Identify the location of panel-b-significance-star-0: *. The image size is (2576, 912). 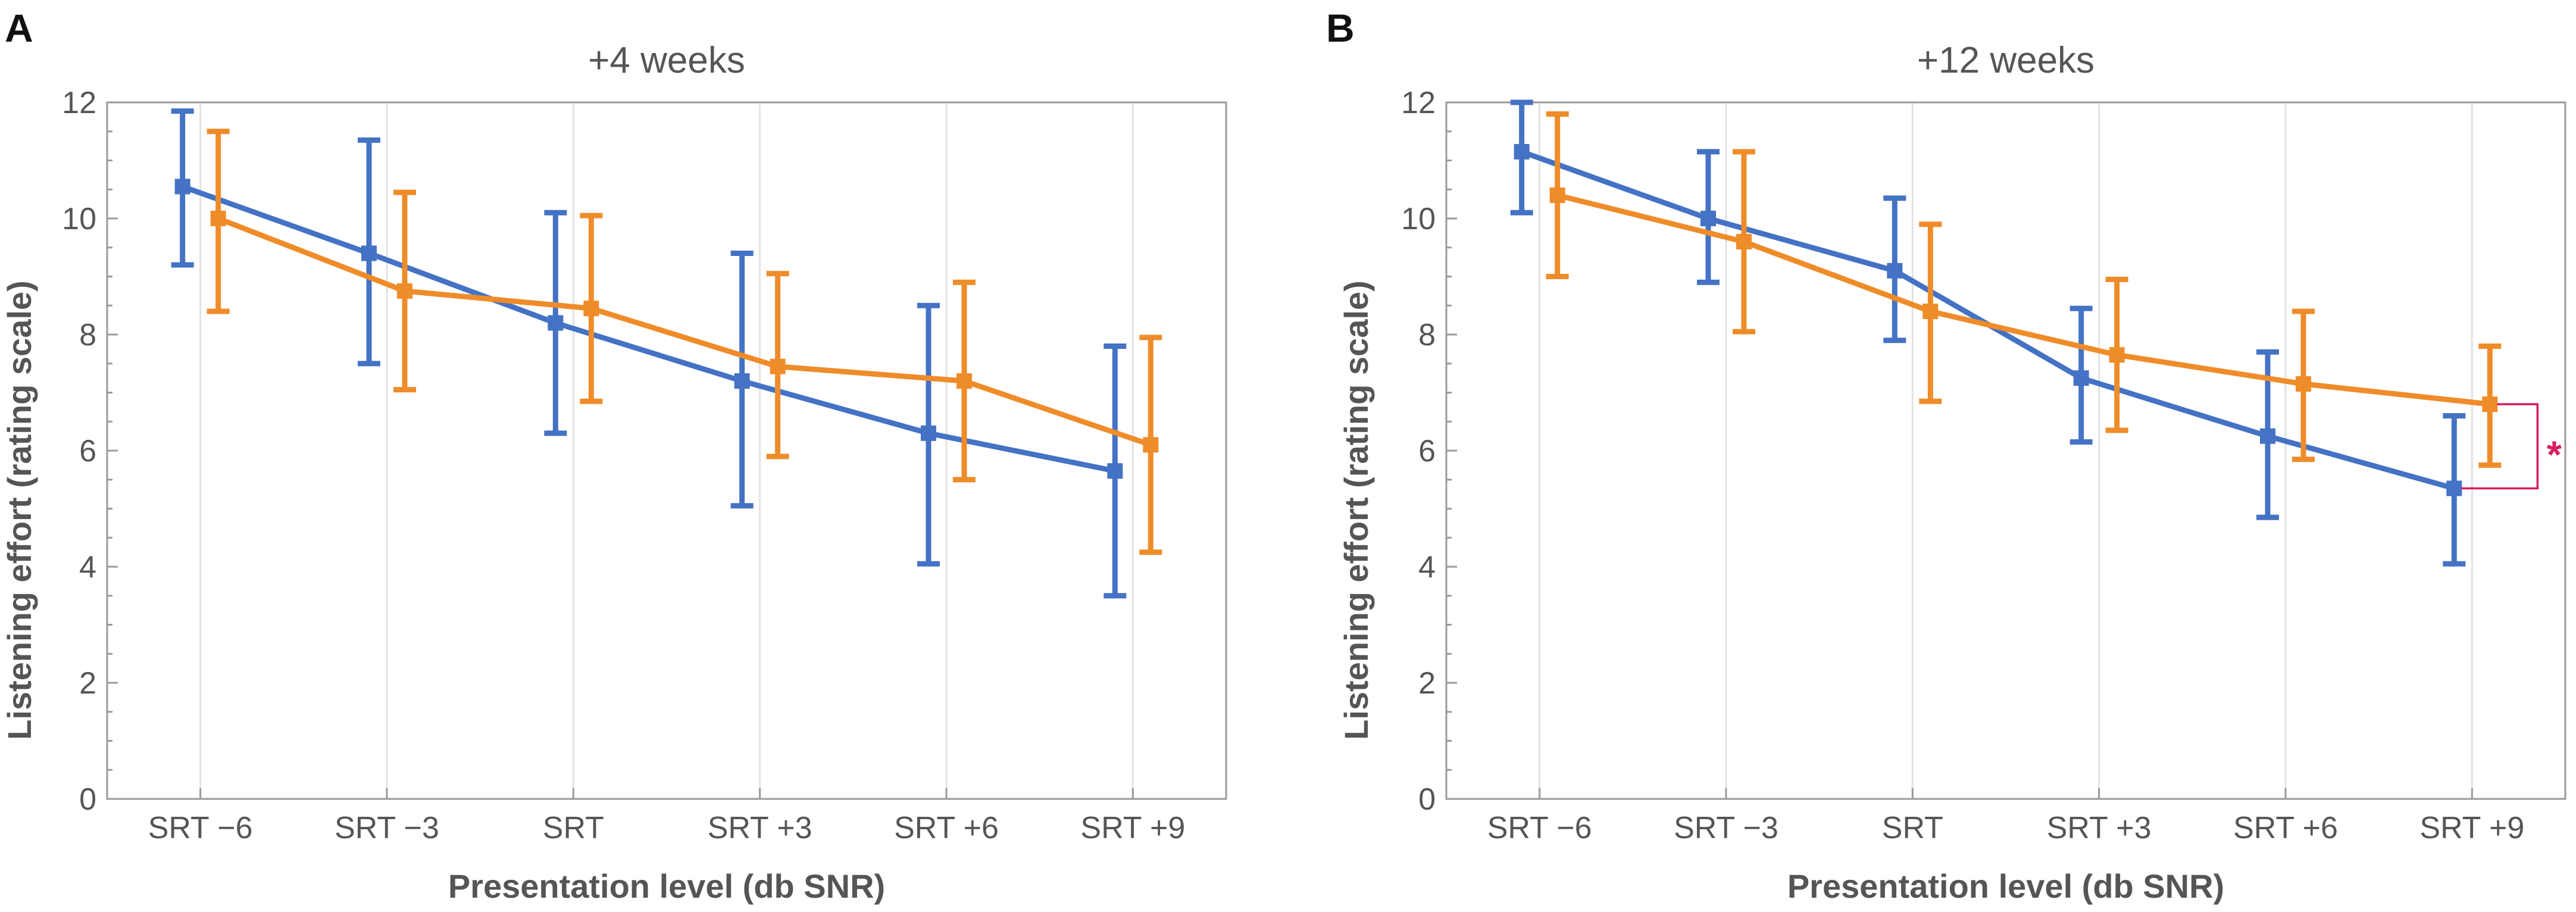
(2554, 454).